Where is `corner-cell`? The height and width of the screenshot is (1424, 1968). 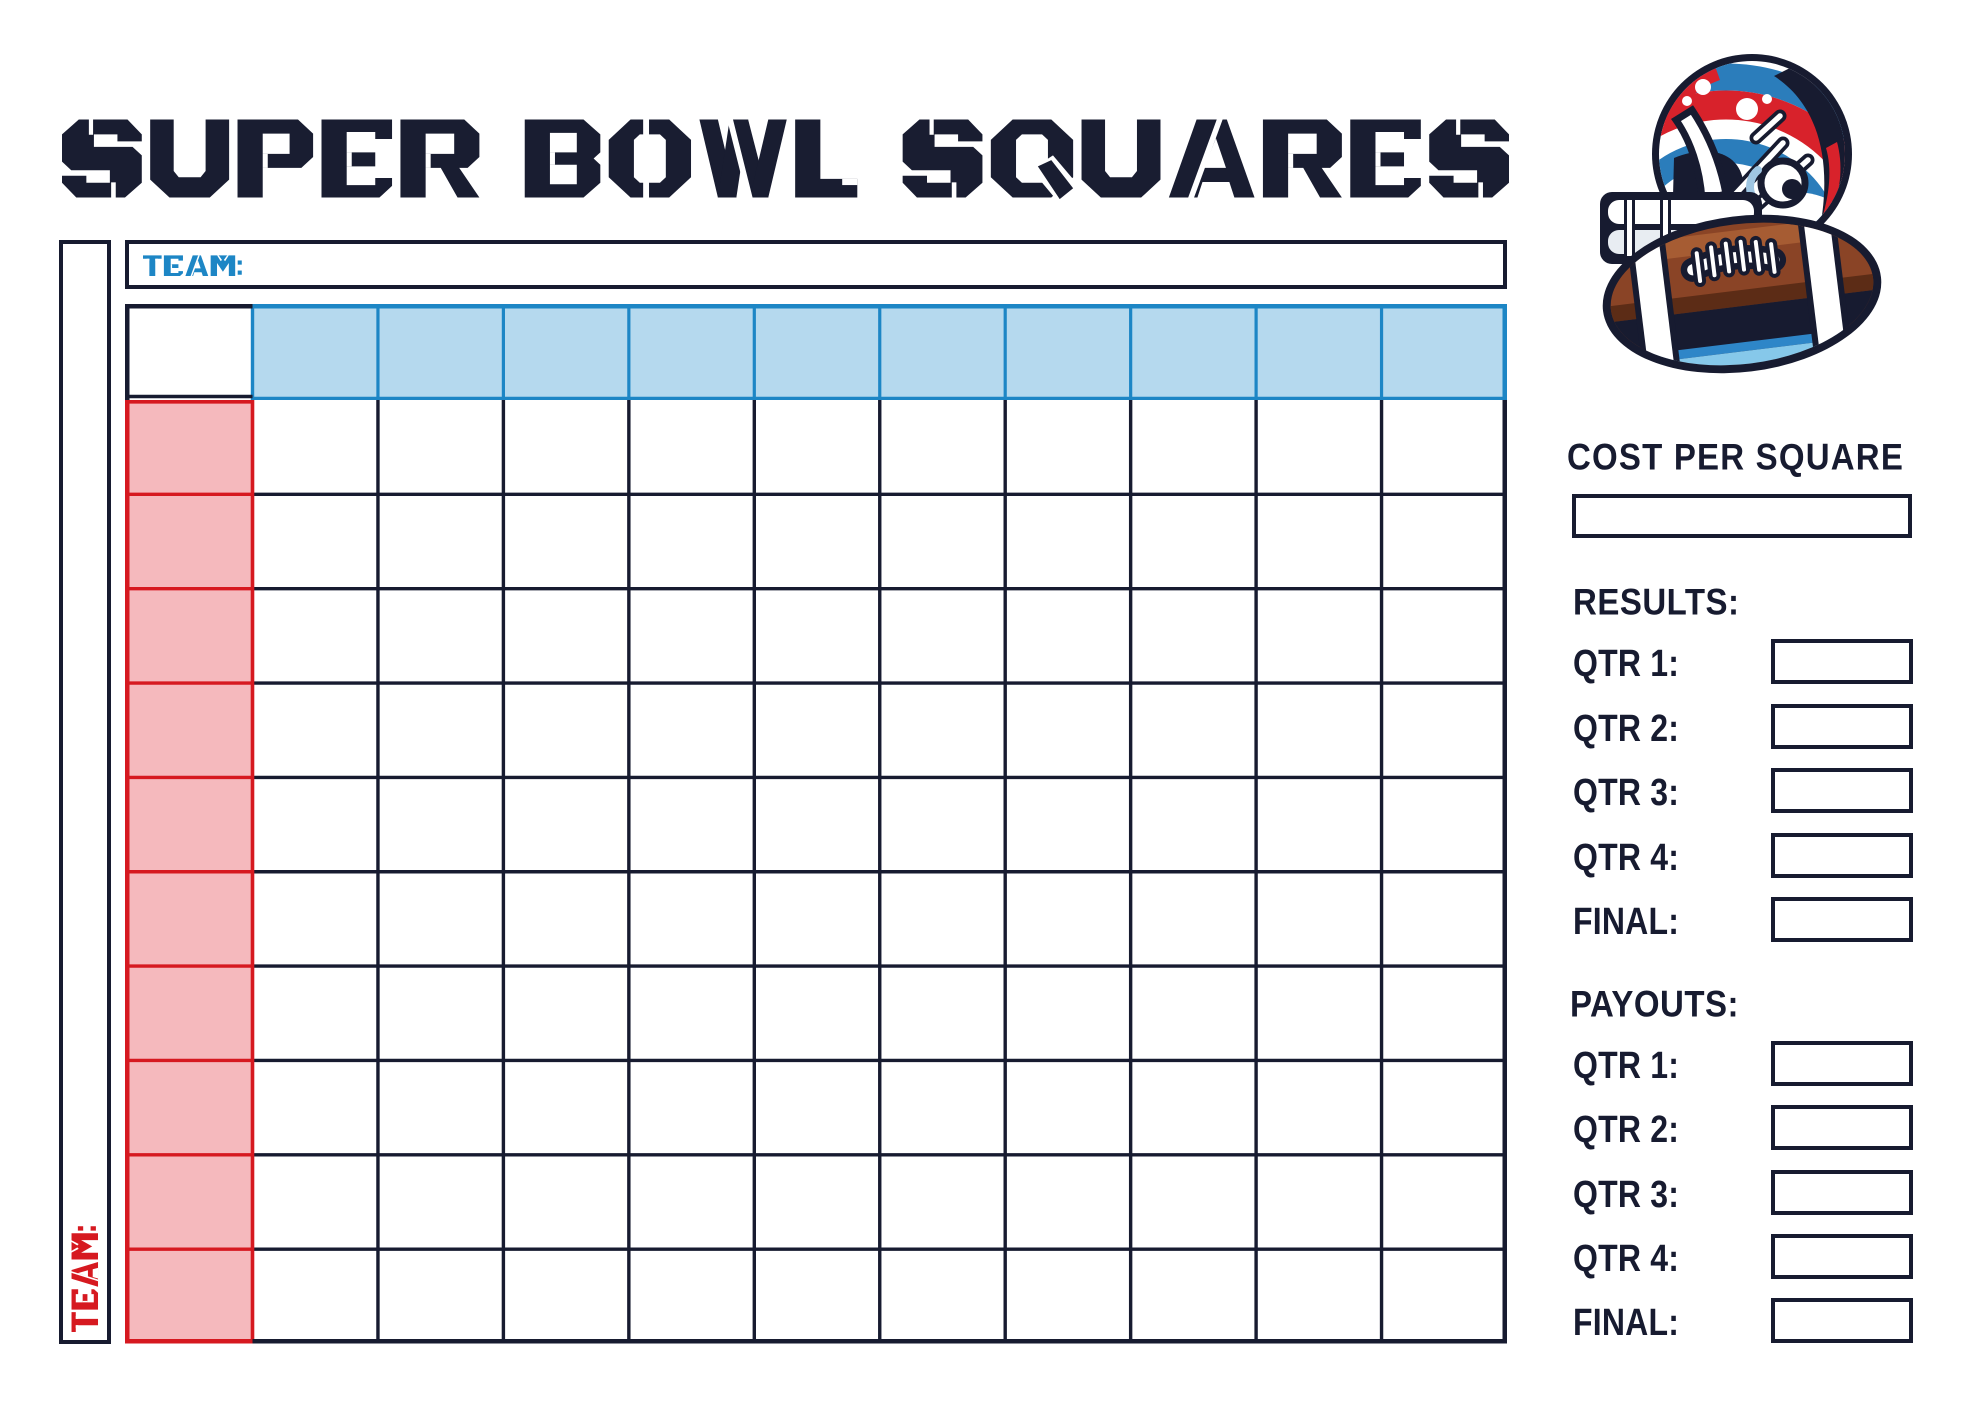 corner-cell is located at coordinates (189, 352).